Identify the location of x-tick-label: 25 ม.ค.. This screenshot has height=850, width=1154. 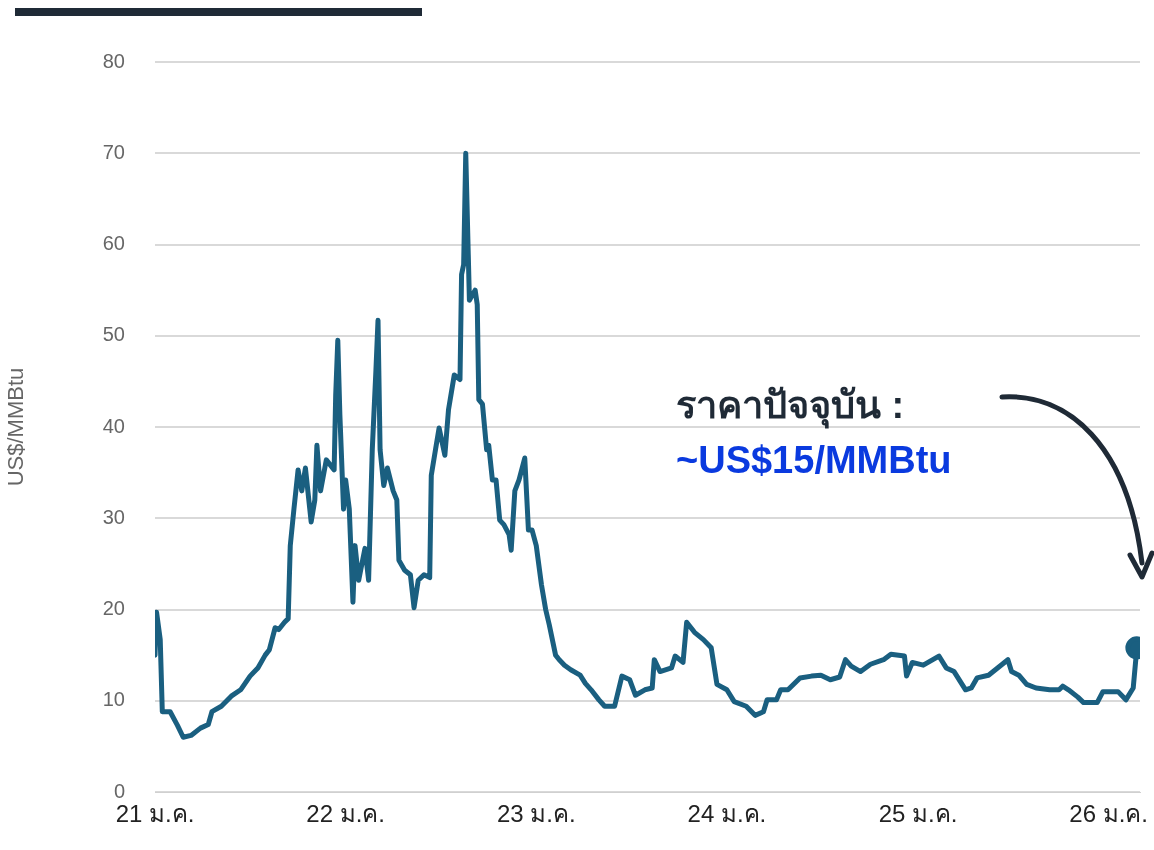
(918, 814).